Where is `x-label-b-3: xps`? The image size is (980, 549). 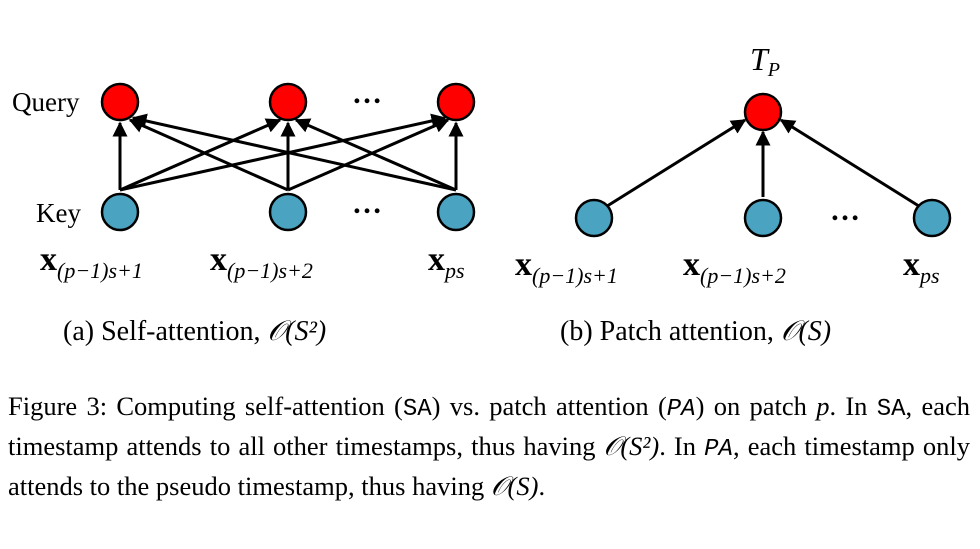
x-label-b-3: xps is located at coordinates (921, 267).